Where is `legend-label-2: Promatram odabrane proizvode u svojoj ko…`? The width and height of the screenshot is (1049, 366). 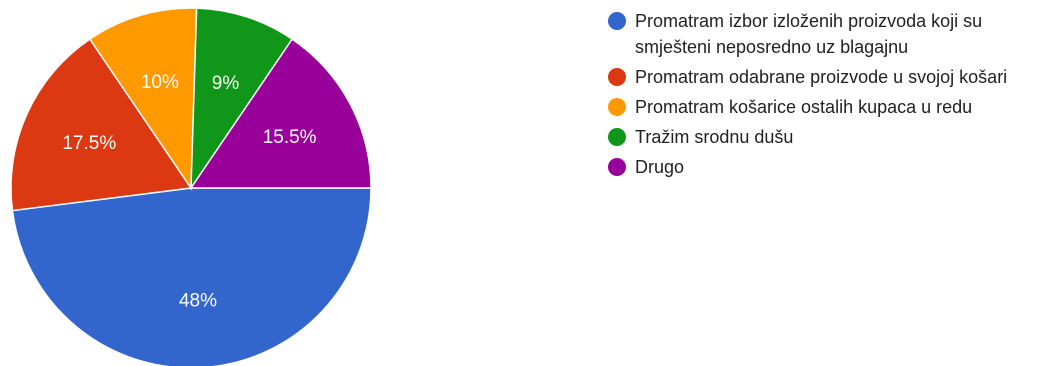
legend-label-2: Promatram odabrane proizvode u svojoj ko… is located at coordinates (821, 77).